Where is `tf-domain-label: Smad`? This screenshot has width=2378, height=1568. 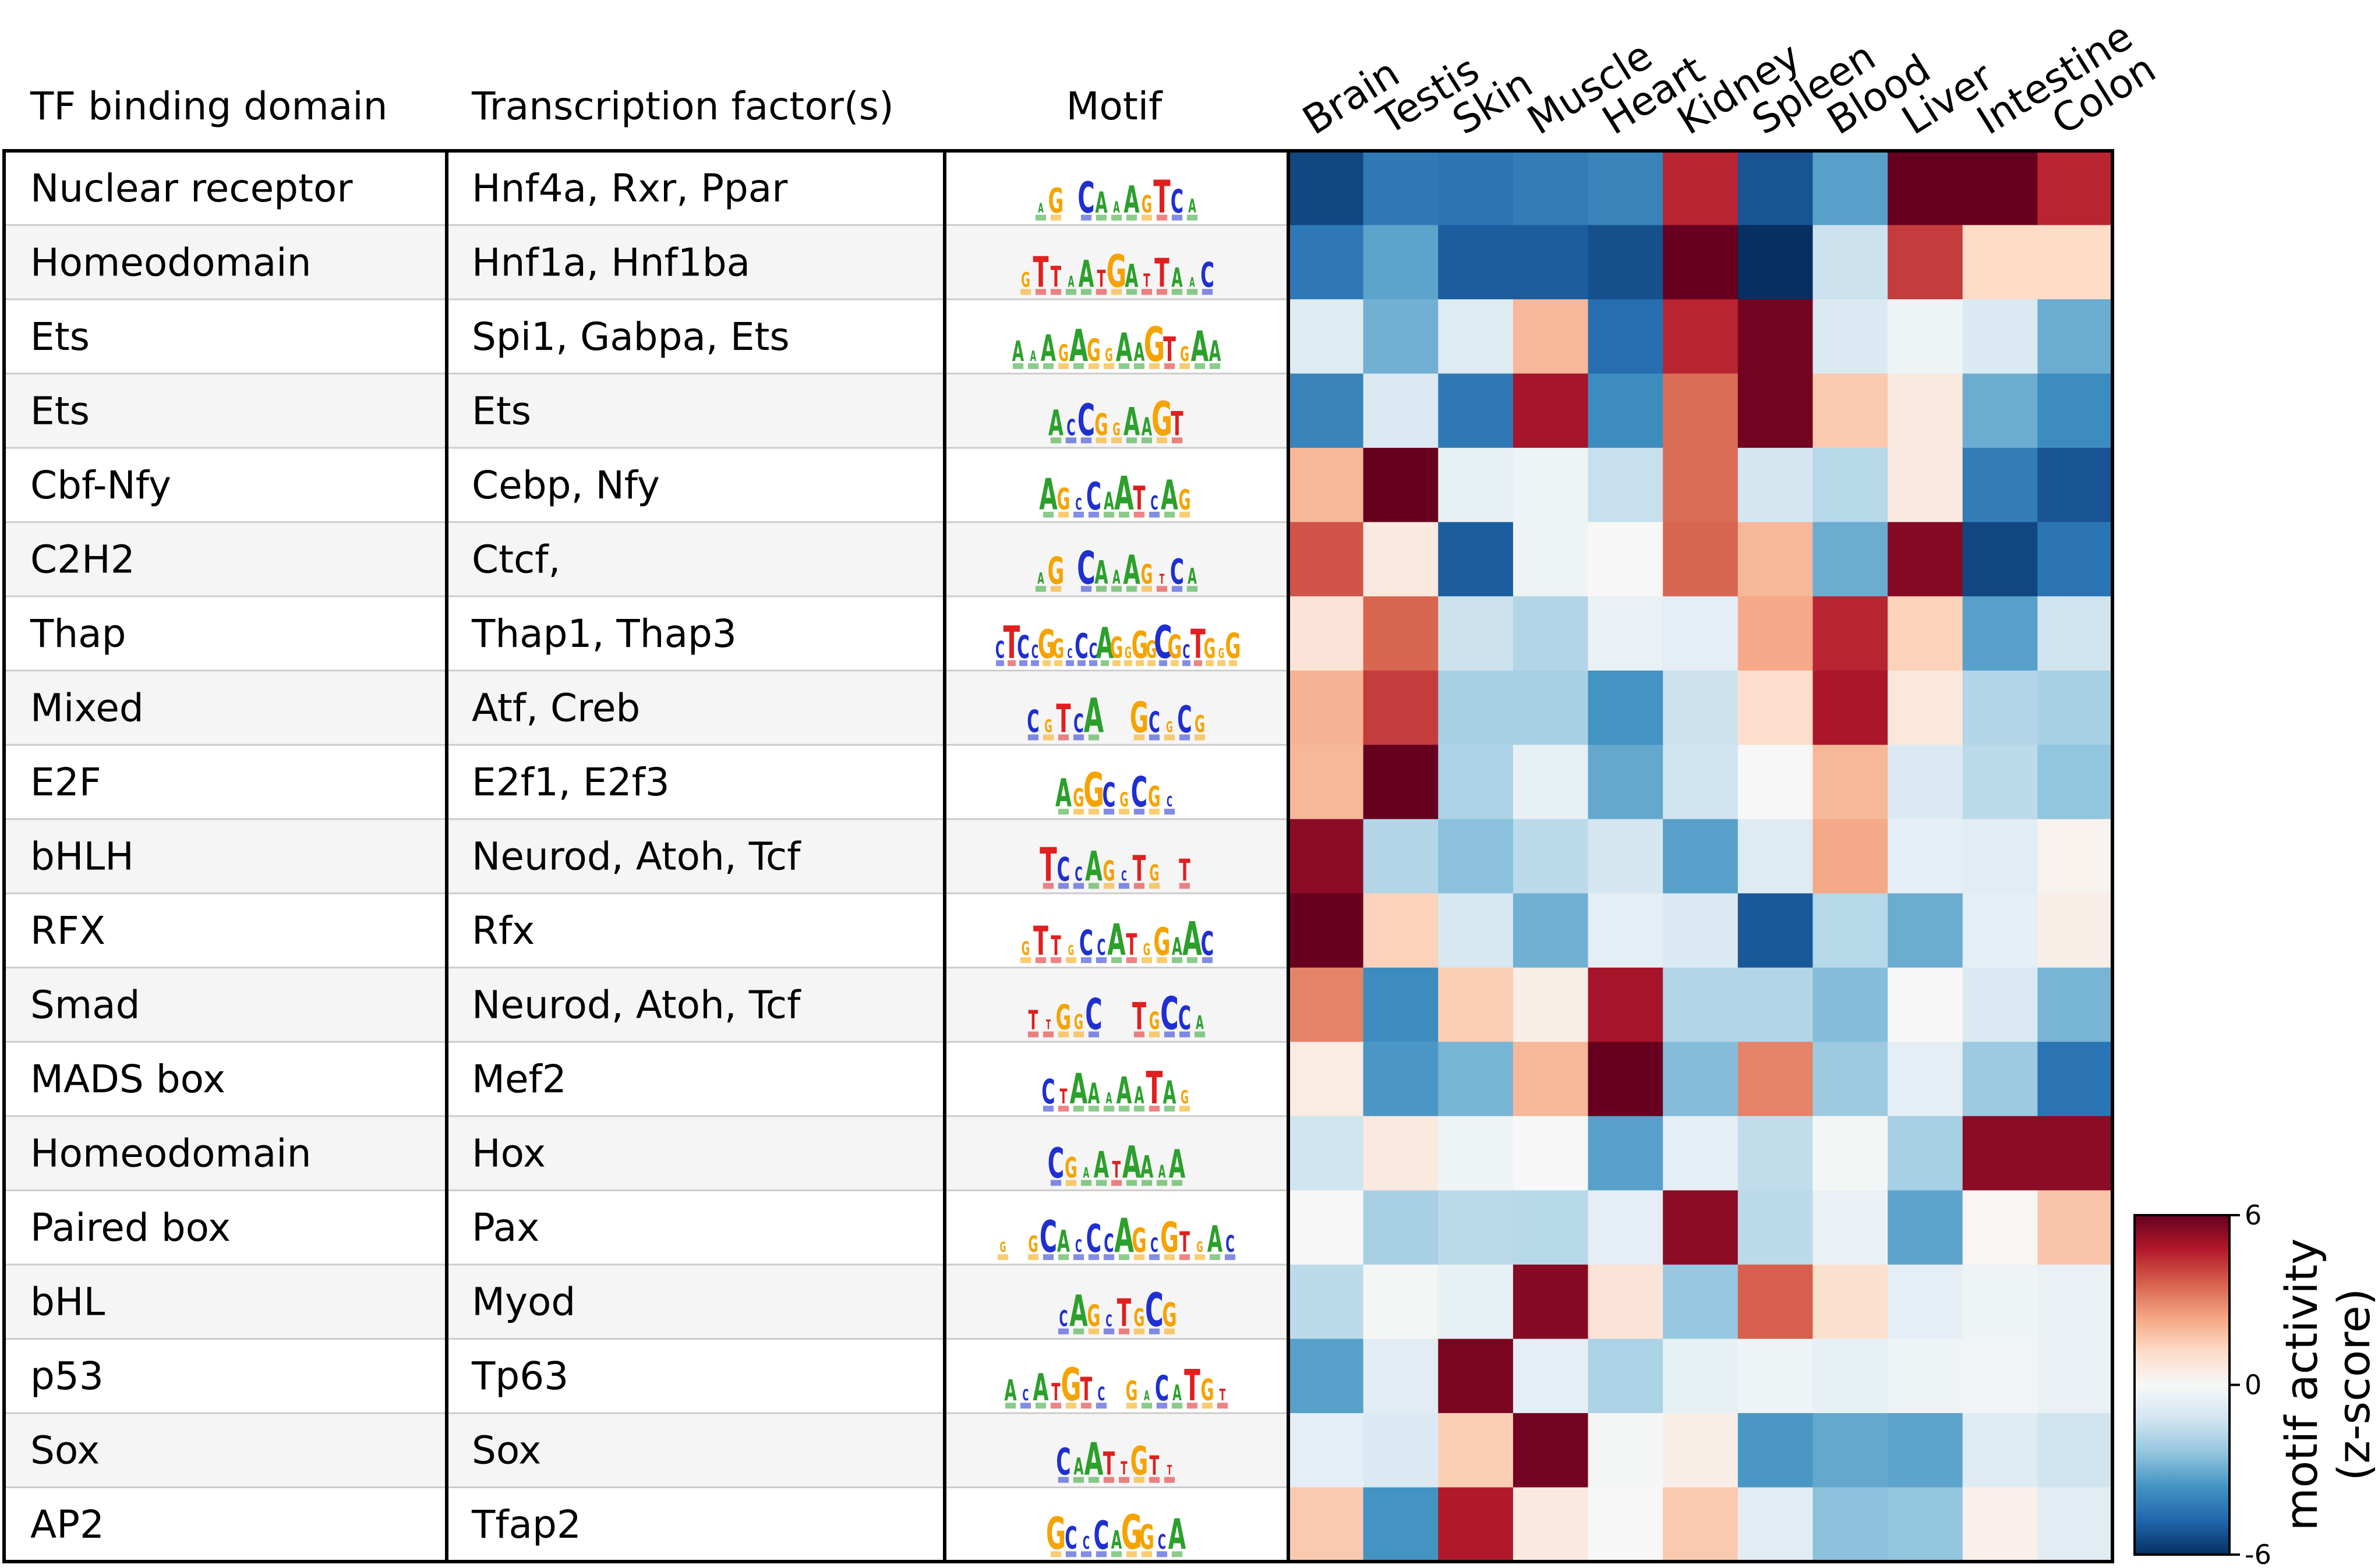 tf-domain-label: Smad is located at coordinates (85, 1005).